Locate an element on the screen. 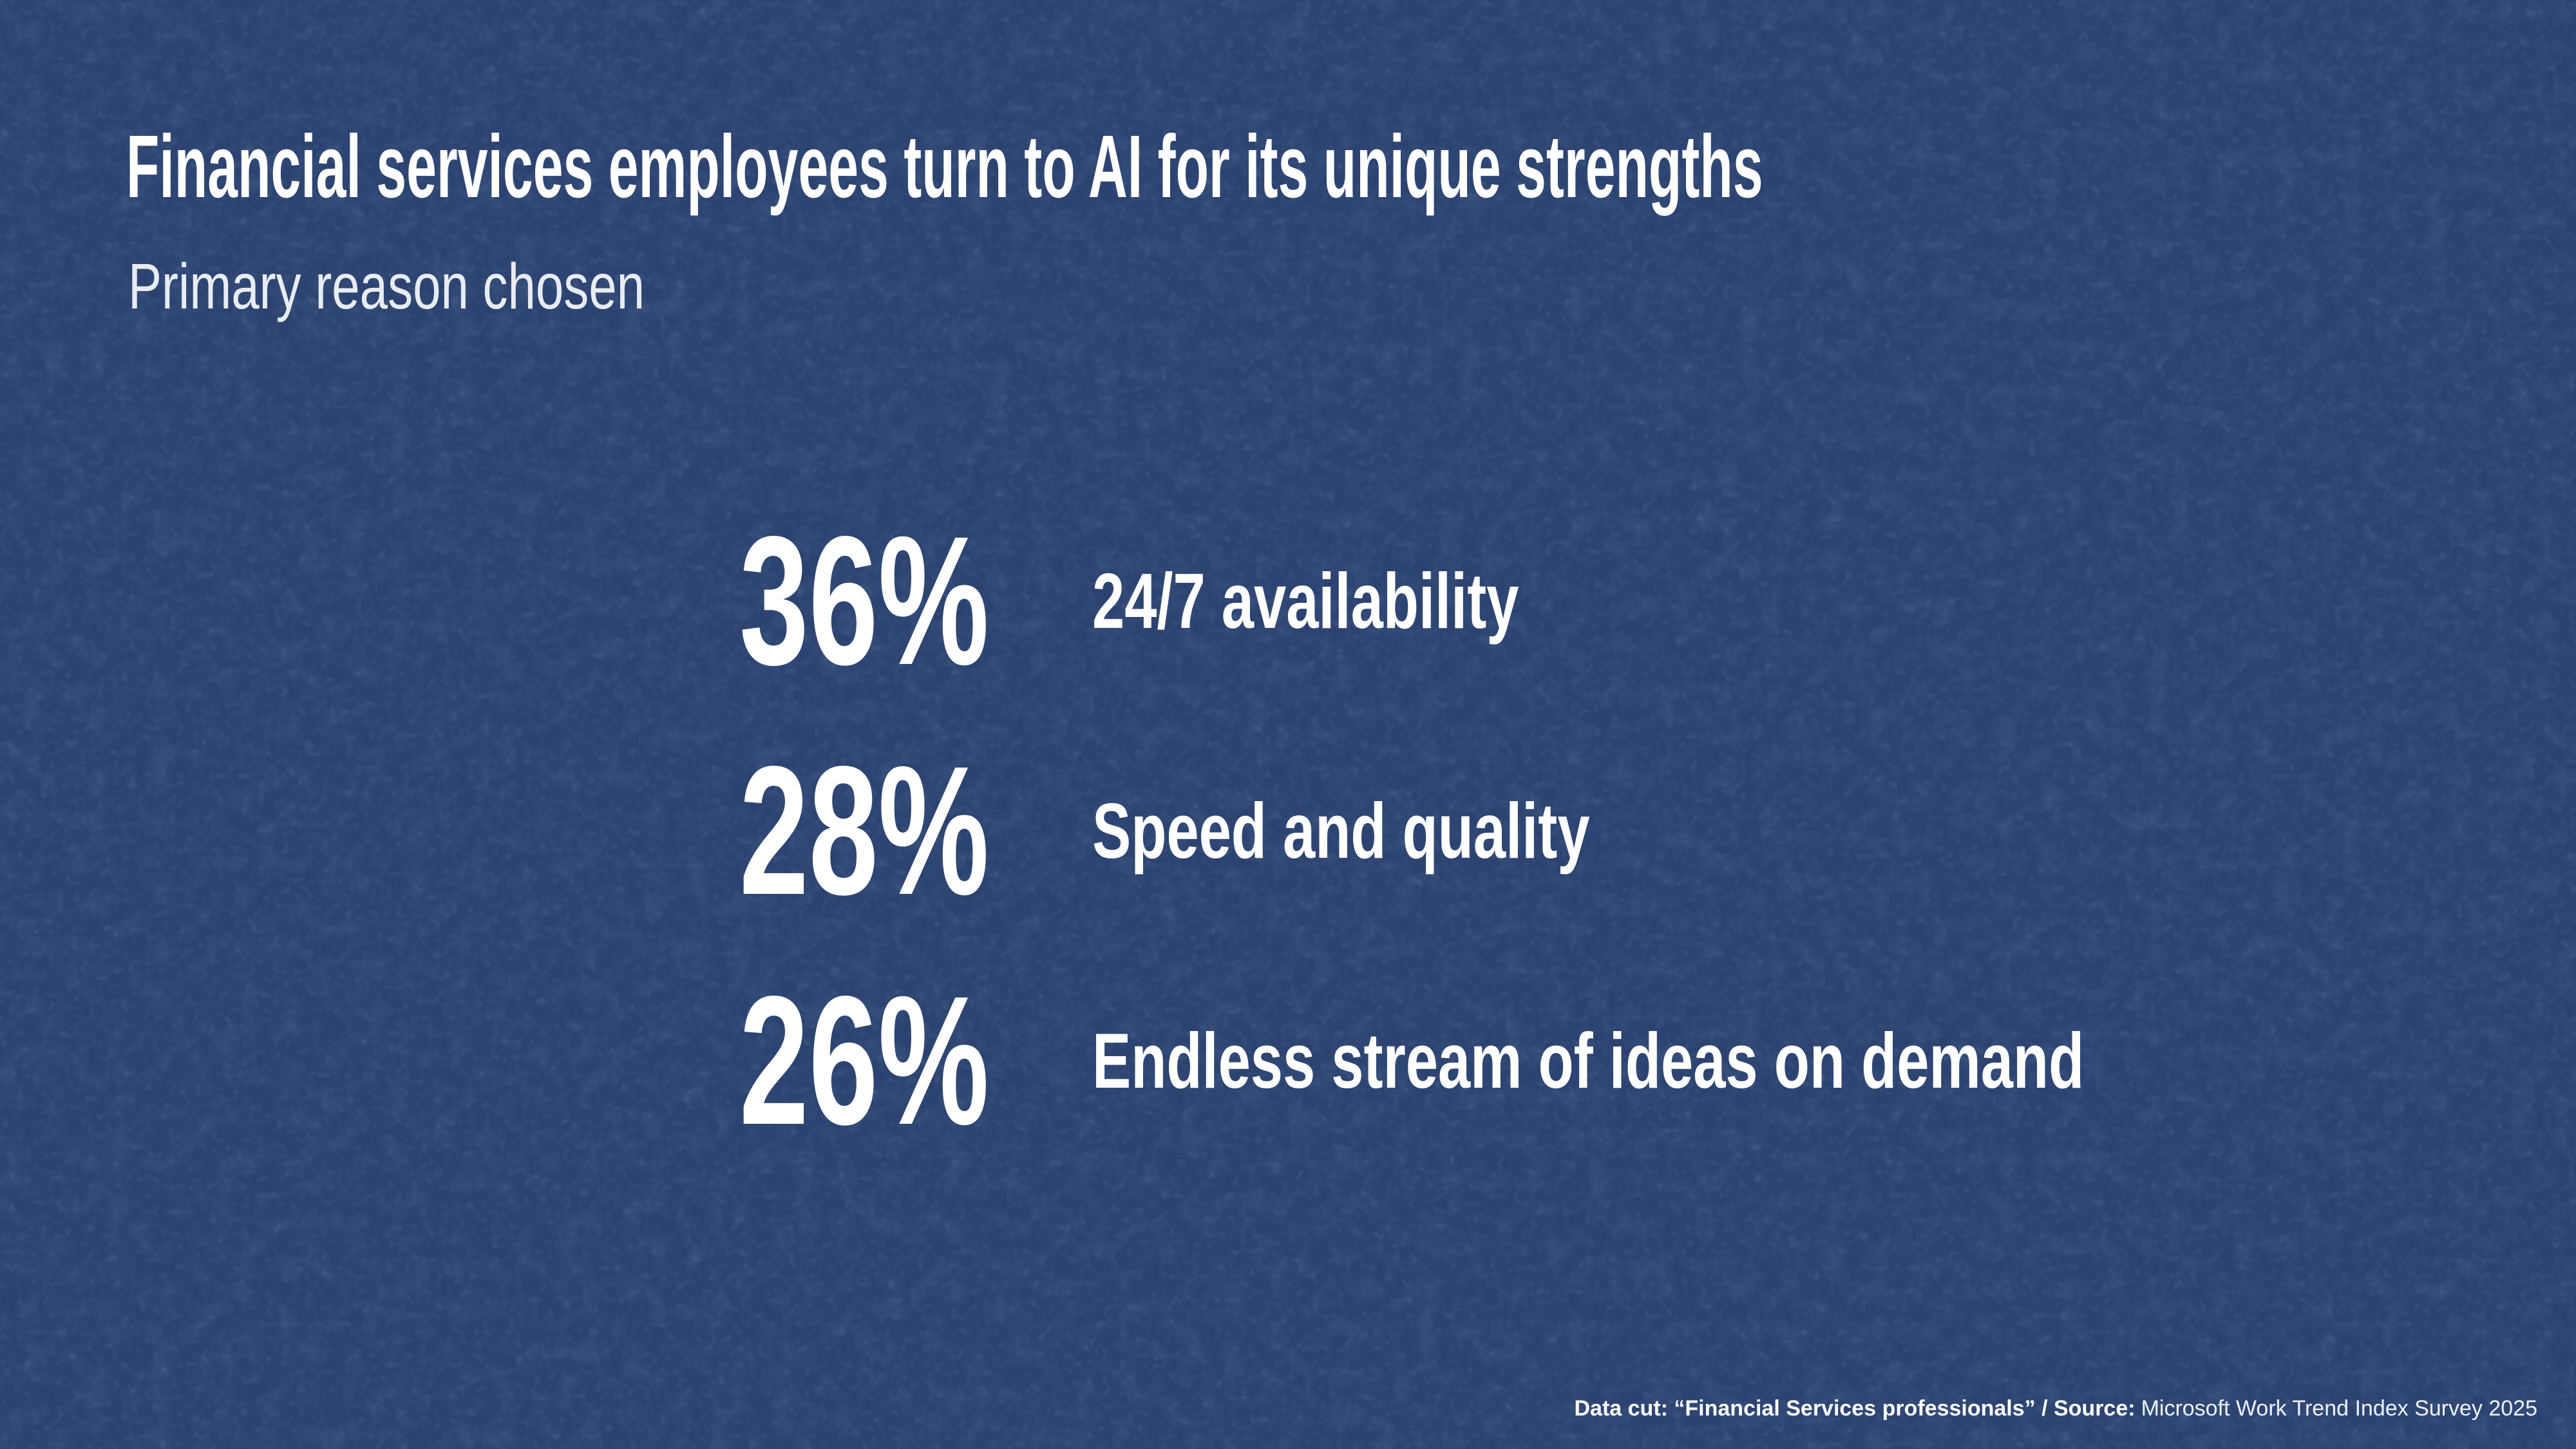 The height and width of the screenshot is (1449, 2576). stat-value-wrap: 28% is located at coordinates (915, 831).